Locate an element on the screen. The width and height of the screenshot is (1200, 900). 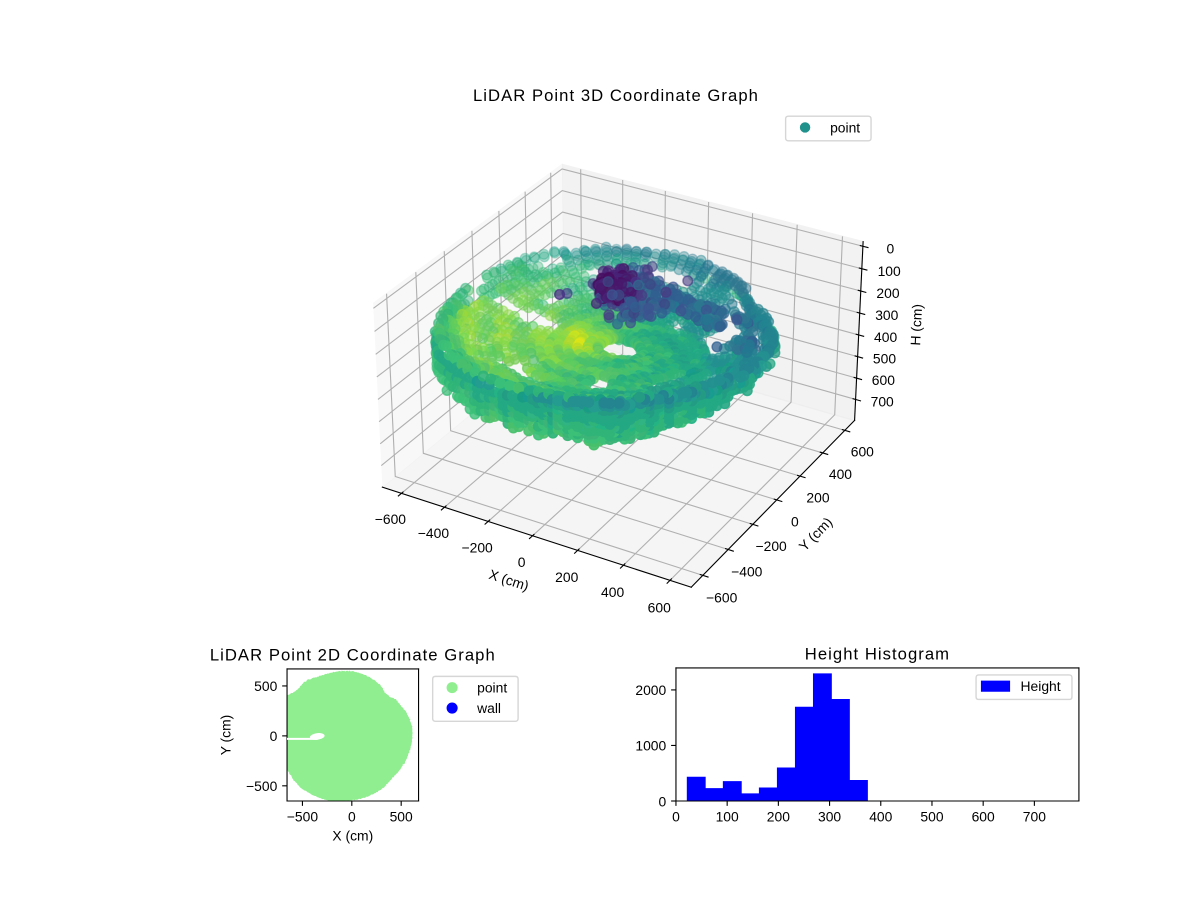
svg-text: Height is located at coordinates (1041, 686).